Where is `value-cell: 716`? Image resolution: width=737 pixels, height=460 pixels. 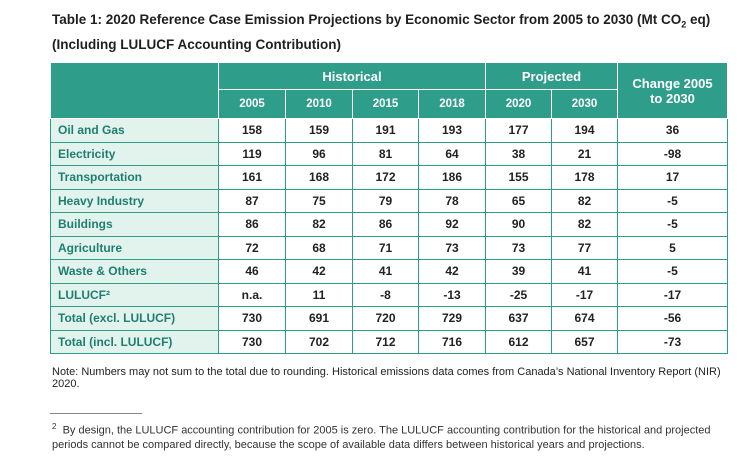 value-cell: 716 is located at coordinates (452, 341).